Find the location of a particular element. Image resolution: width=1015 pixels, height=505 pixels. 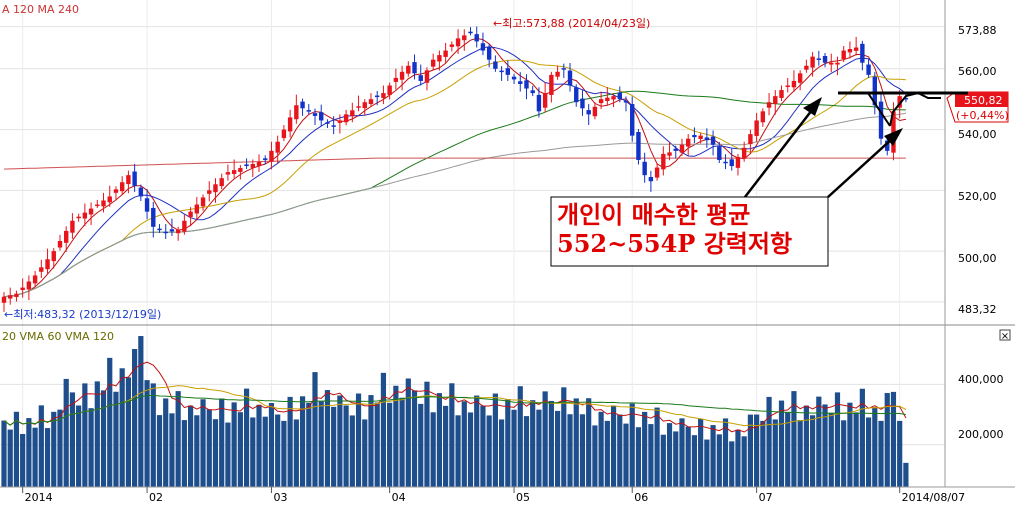

moving-average-240-line is located at coordinates (454, 163).